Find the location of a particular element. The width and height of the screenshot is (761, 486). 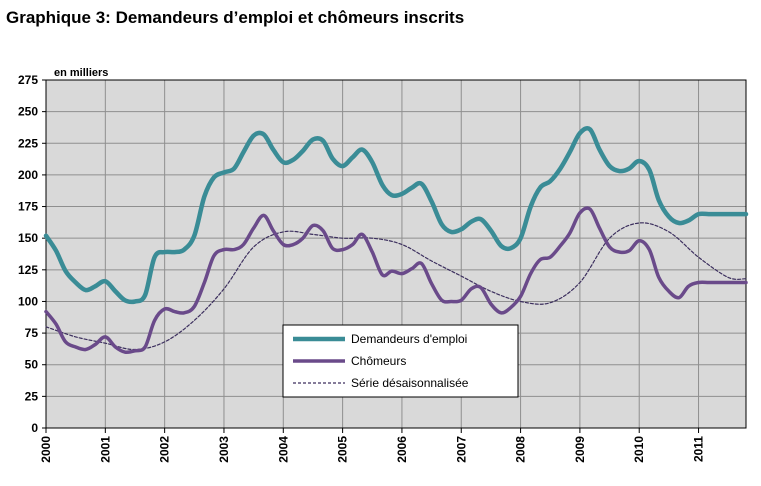

x-tick-label: 2001 is located at coordinates (105, 449).